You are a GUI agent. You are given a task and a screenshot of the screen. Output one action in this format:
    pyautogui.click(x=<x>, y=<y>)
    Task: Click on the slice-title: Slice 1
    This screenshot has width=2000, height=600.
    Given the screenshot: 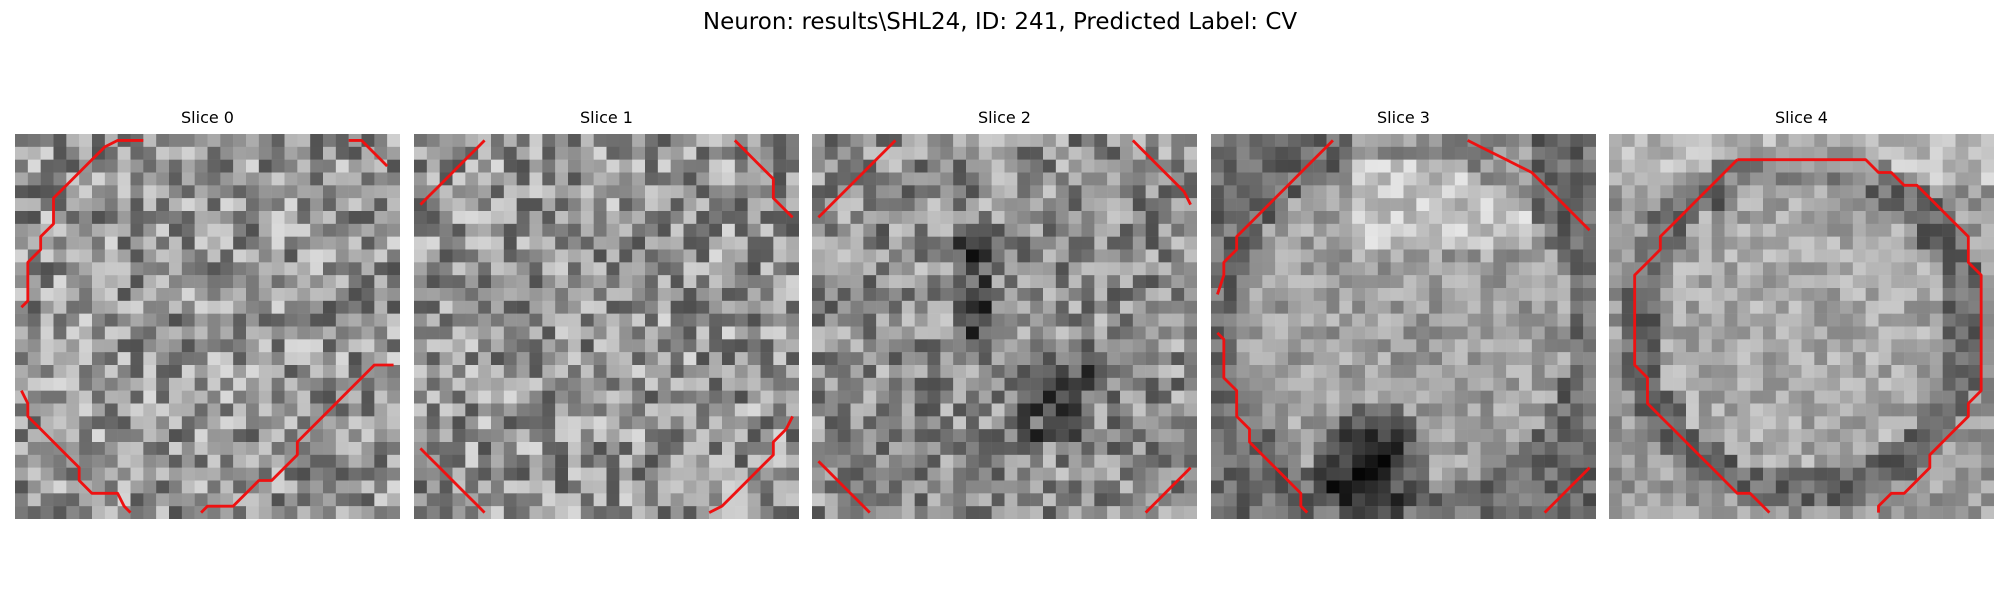 What is the action you would take?
    pyautogui.click(x=606, y=118)
    